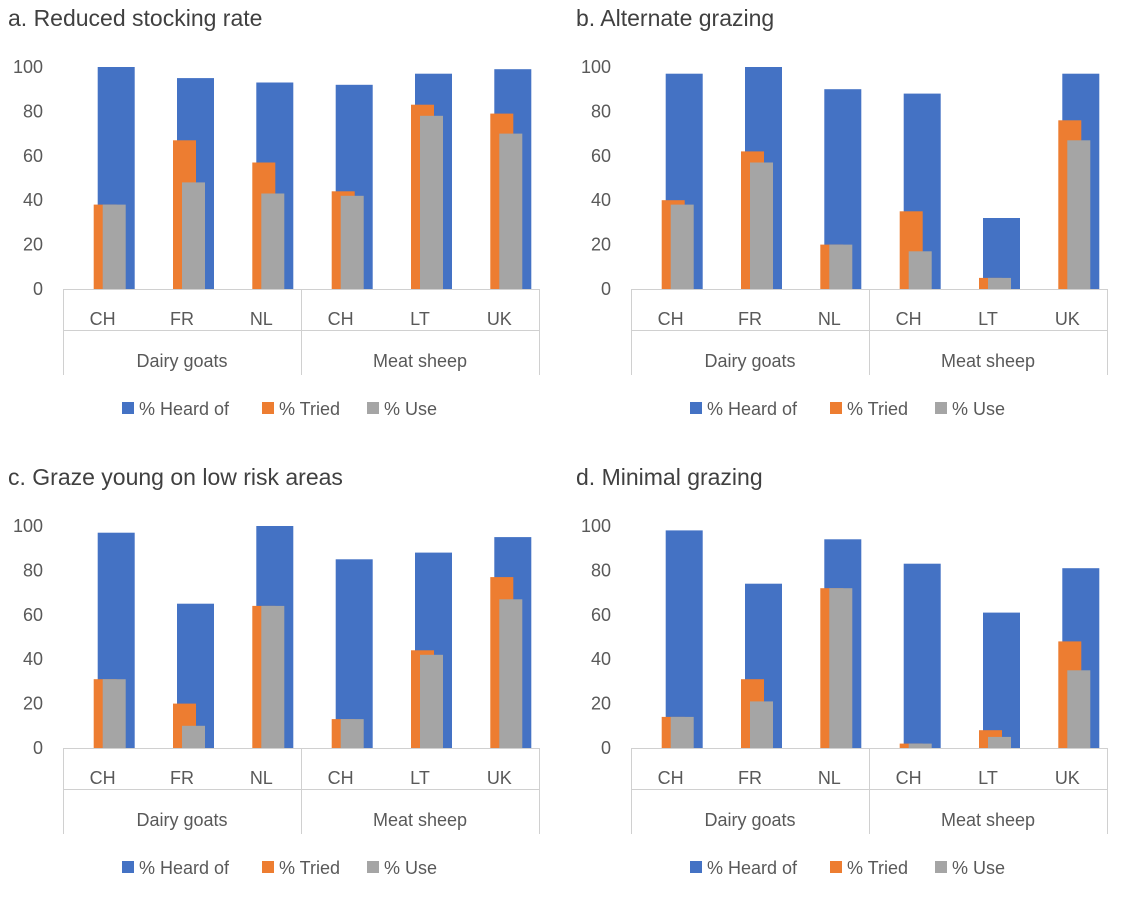 This screenshot has height=899, width=1123. Describe the element at coordinates (268, 867) in the screenshot. I see `legend-swatch-tried` at that location.